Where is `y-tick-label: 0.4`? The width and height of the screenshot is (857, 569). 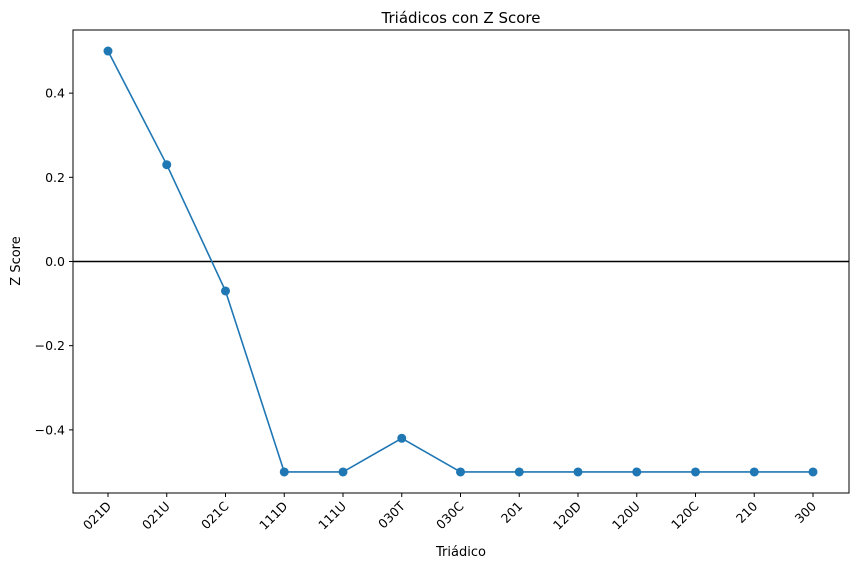 y-tick-label: 0.4 is located at coordinates (55, 93).